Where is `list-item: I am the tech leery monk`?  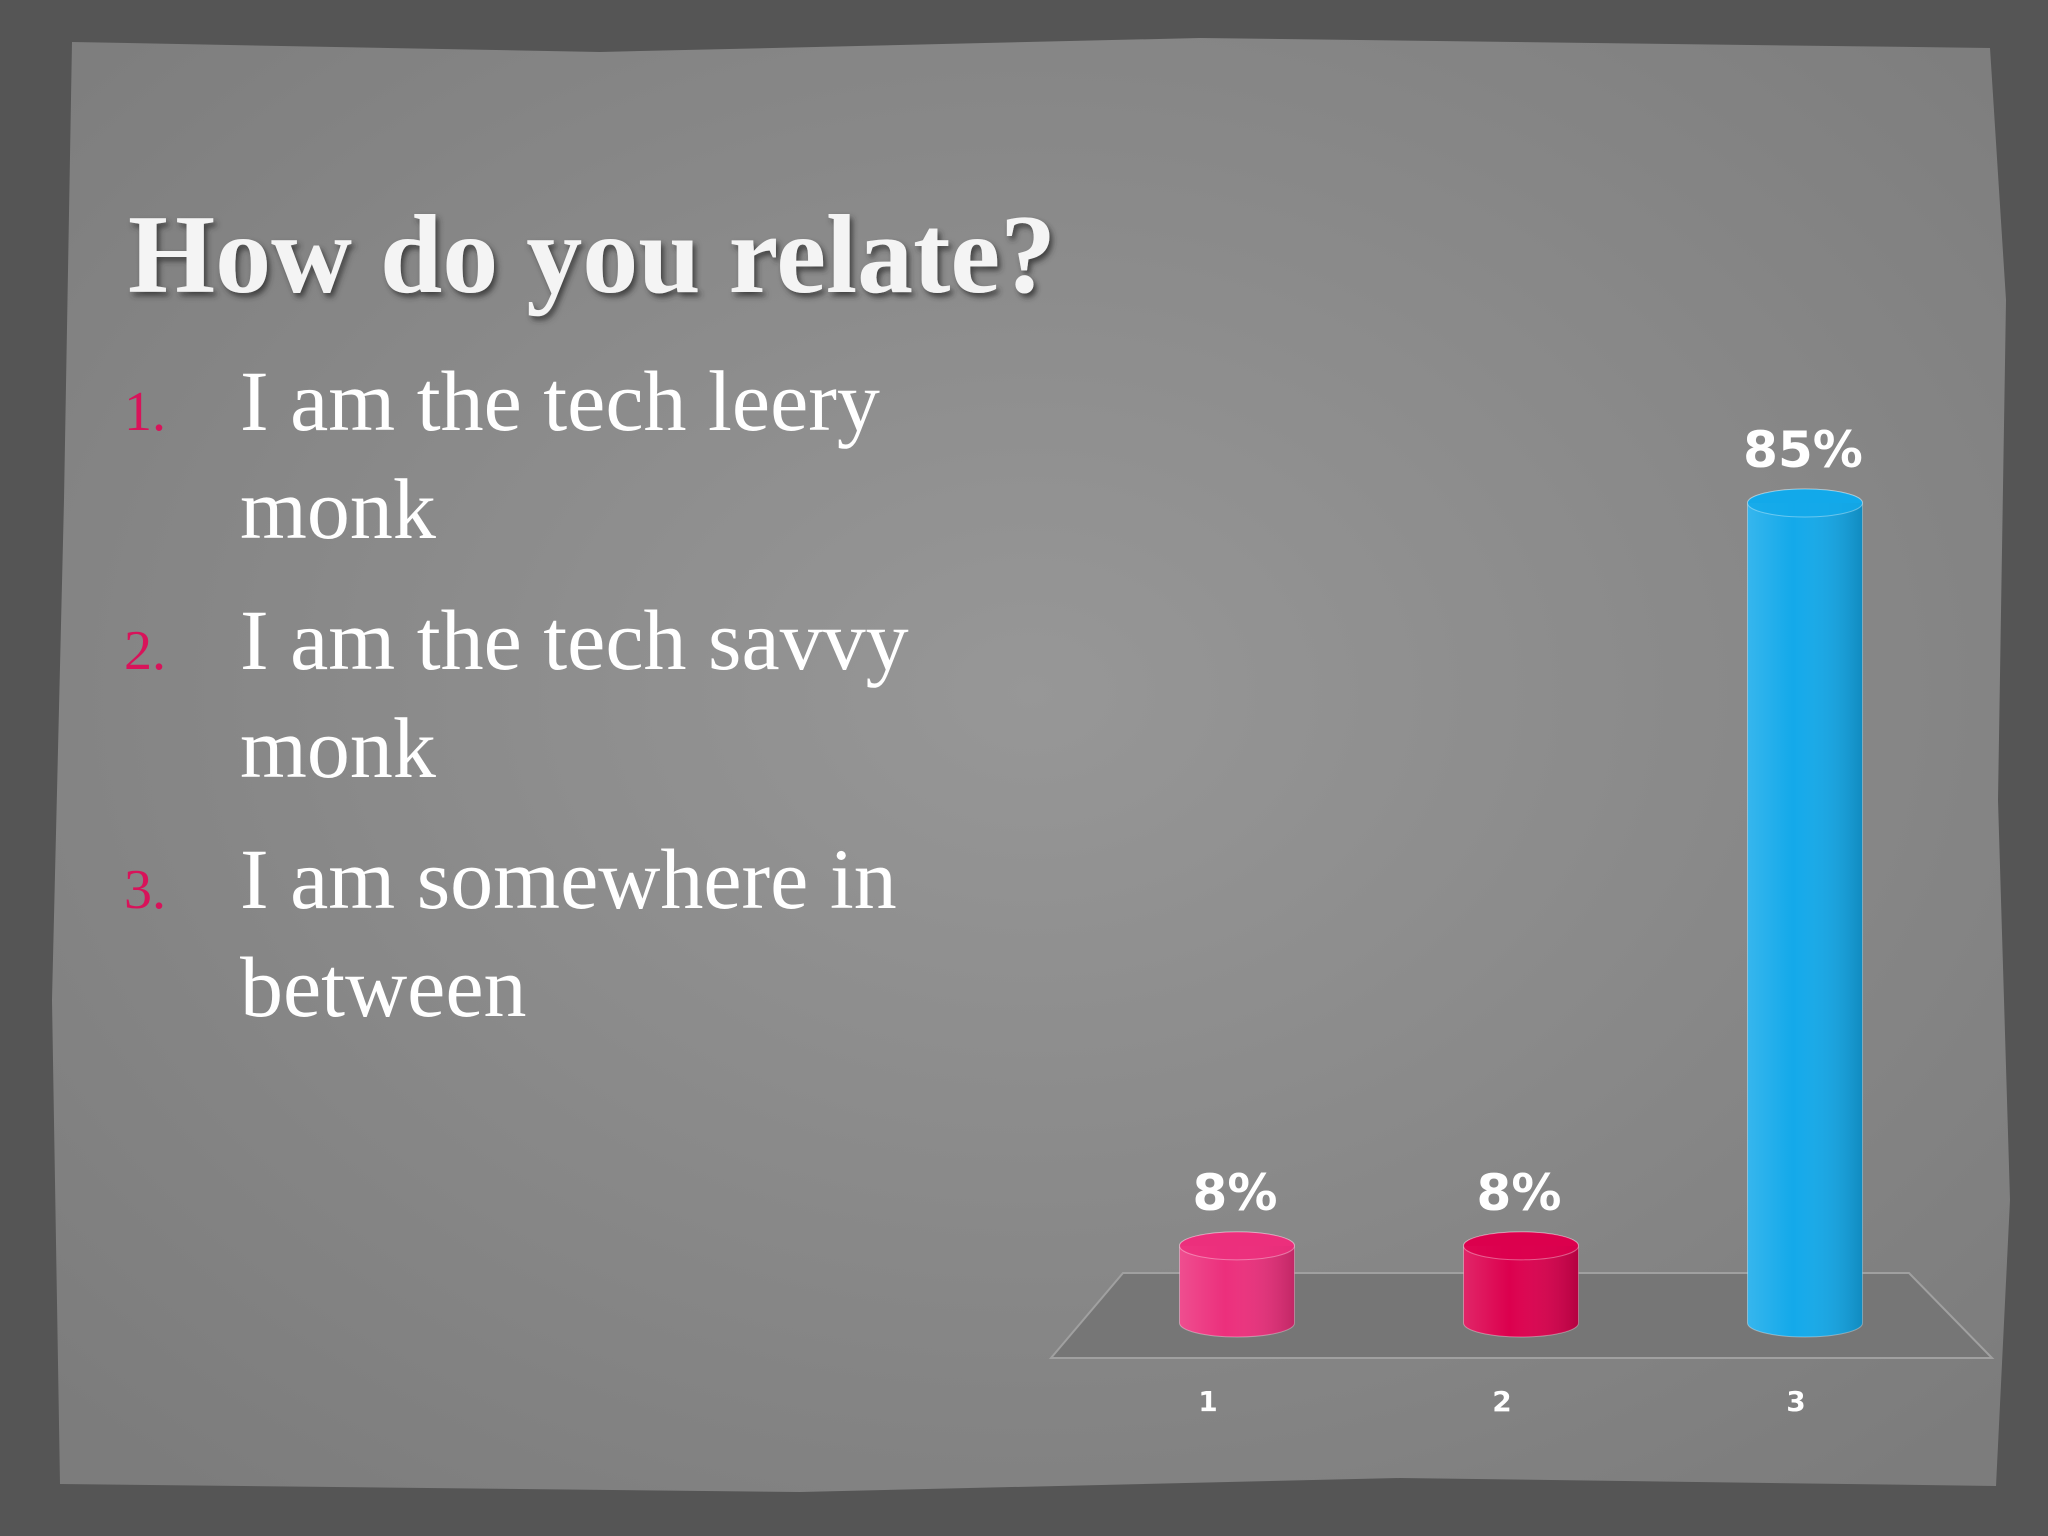
list-item: I am the tech leery monk is located at coordinates (560, 455).